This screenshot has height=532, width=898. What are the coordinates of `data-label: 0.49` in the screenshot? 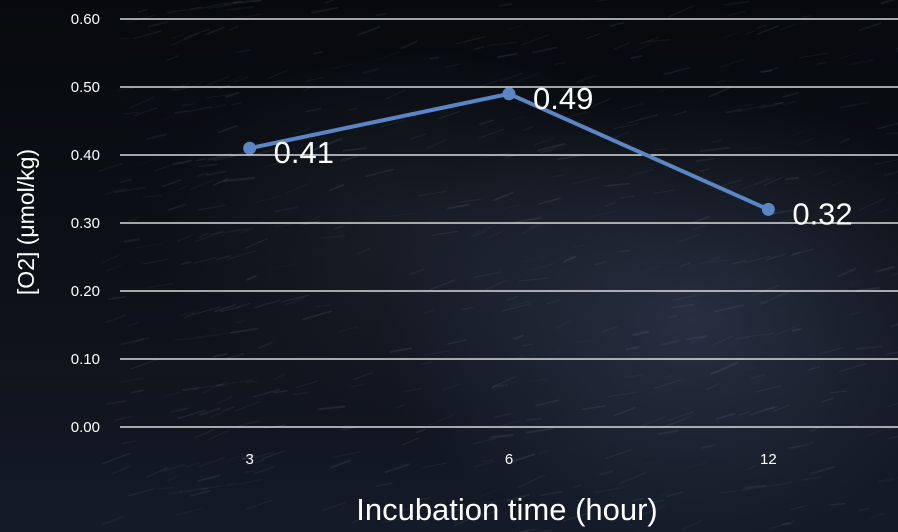 It's located at (563, 98).